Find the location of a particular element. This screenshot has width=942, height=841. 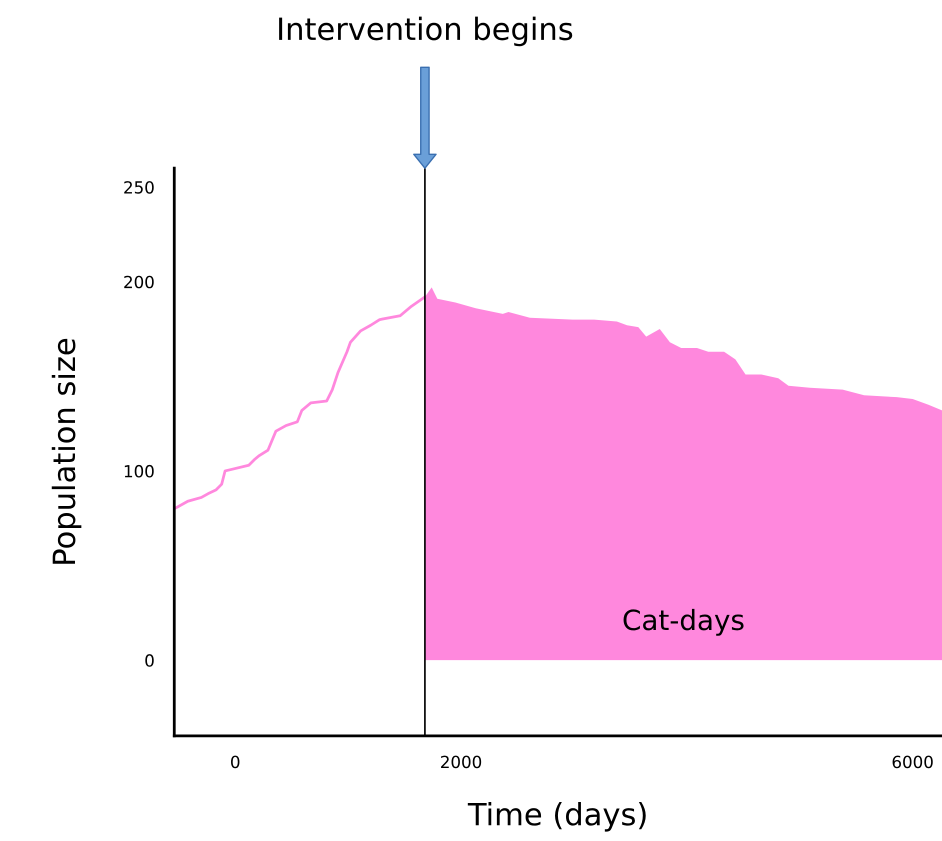

x-tick-label: 6000 is located at coordinates (912, 762).